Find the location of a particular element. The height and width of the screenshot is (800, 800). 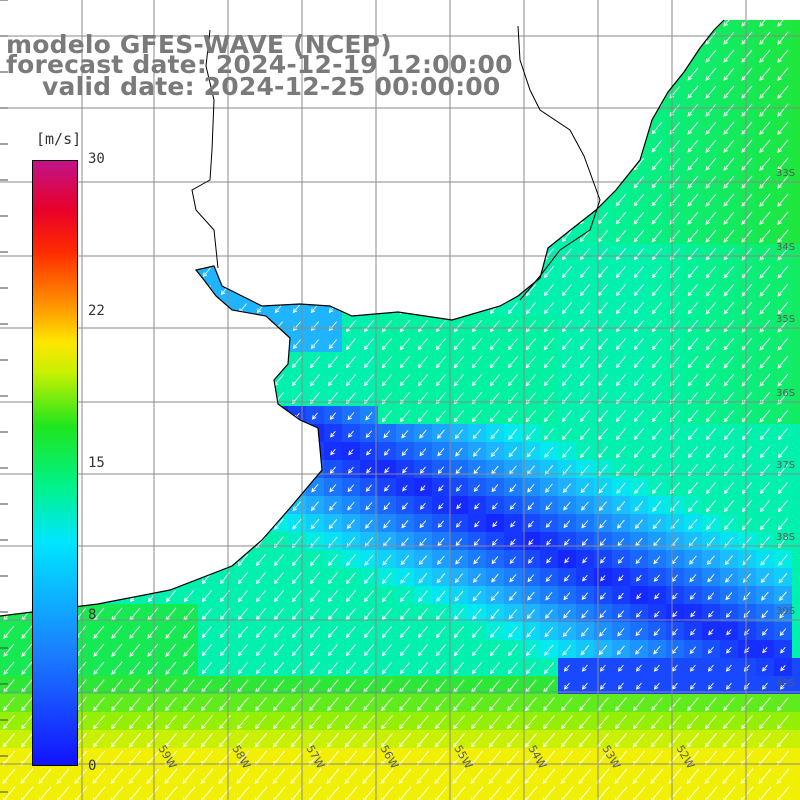

colorbar-tick-15: 15 is located at coordinates (96, 463).